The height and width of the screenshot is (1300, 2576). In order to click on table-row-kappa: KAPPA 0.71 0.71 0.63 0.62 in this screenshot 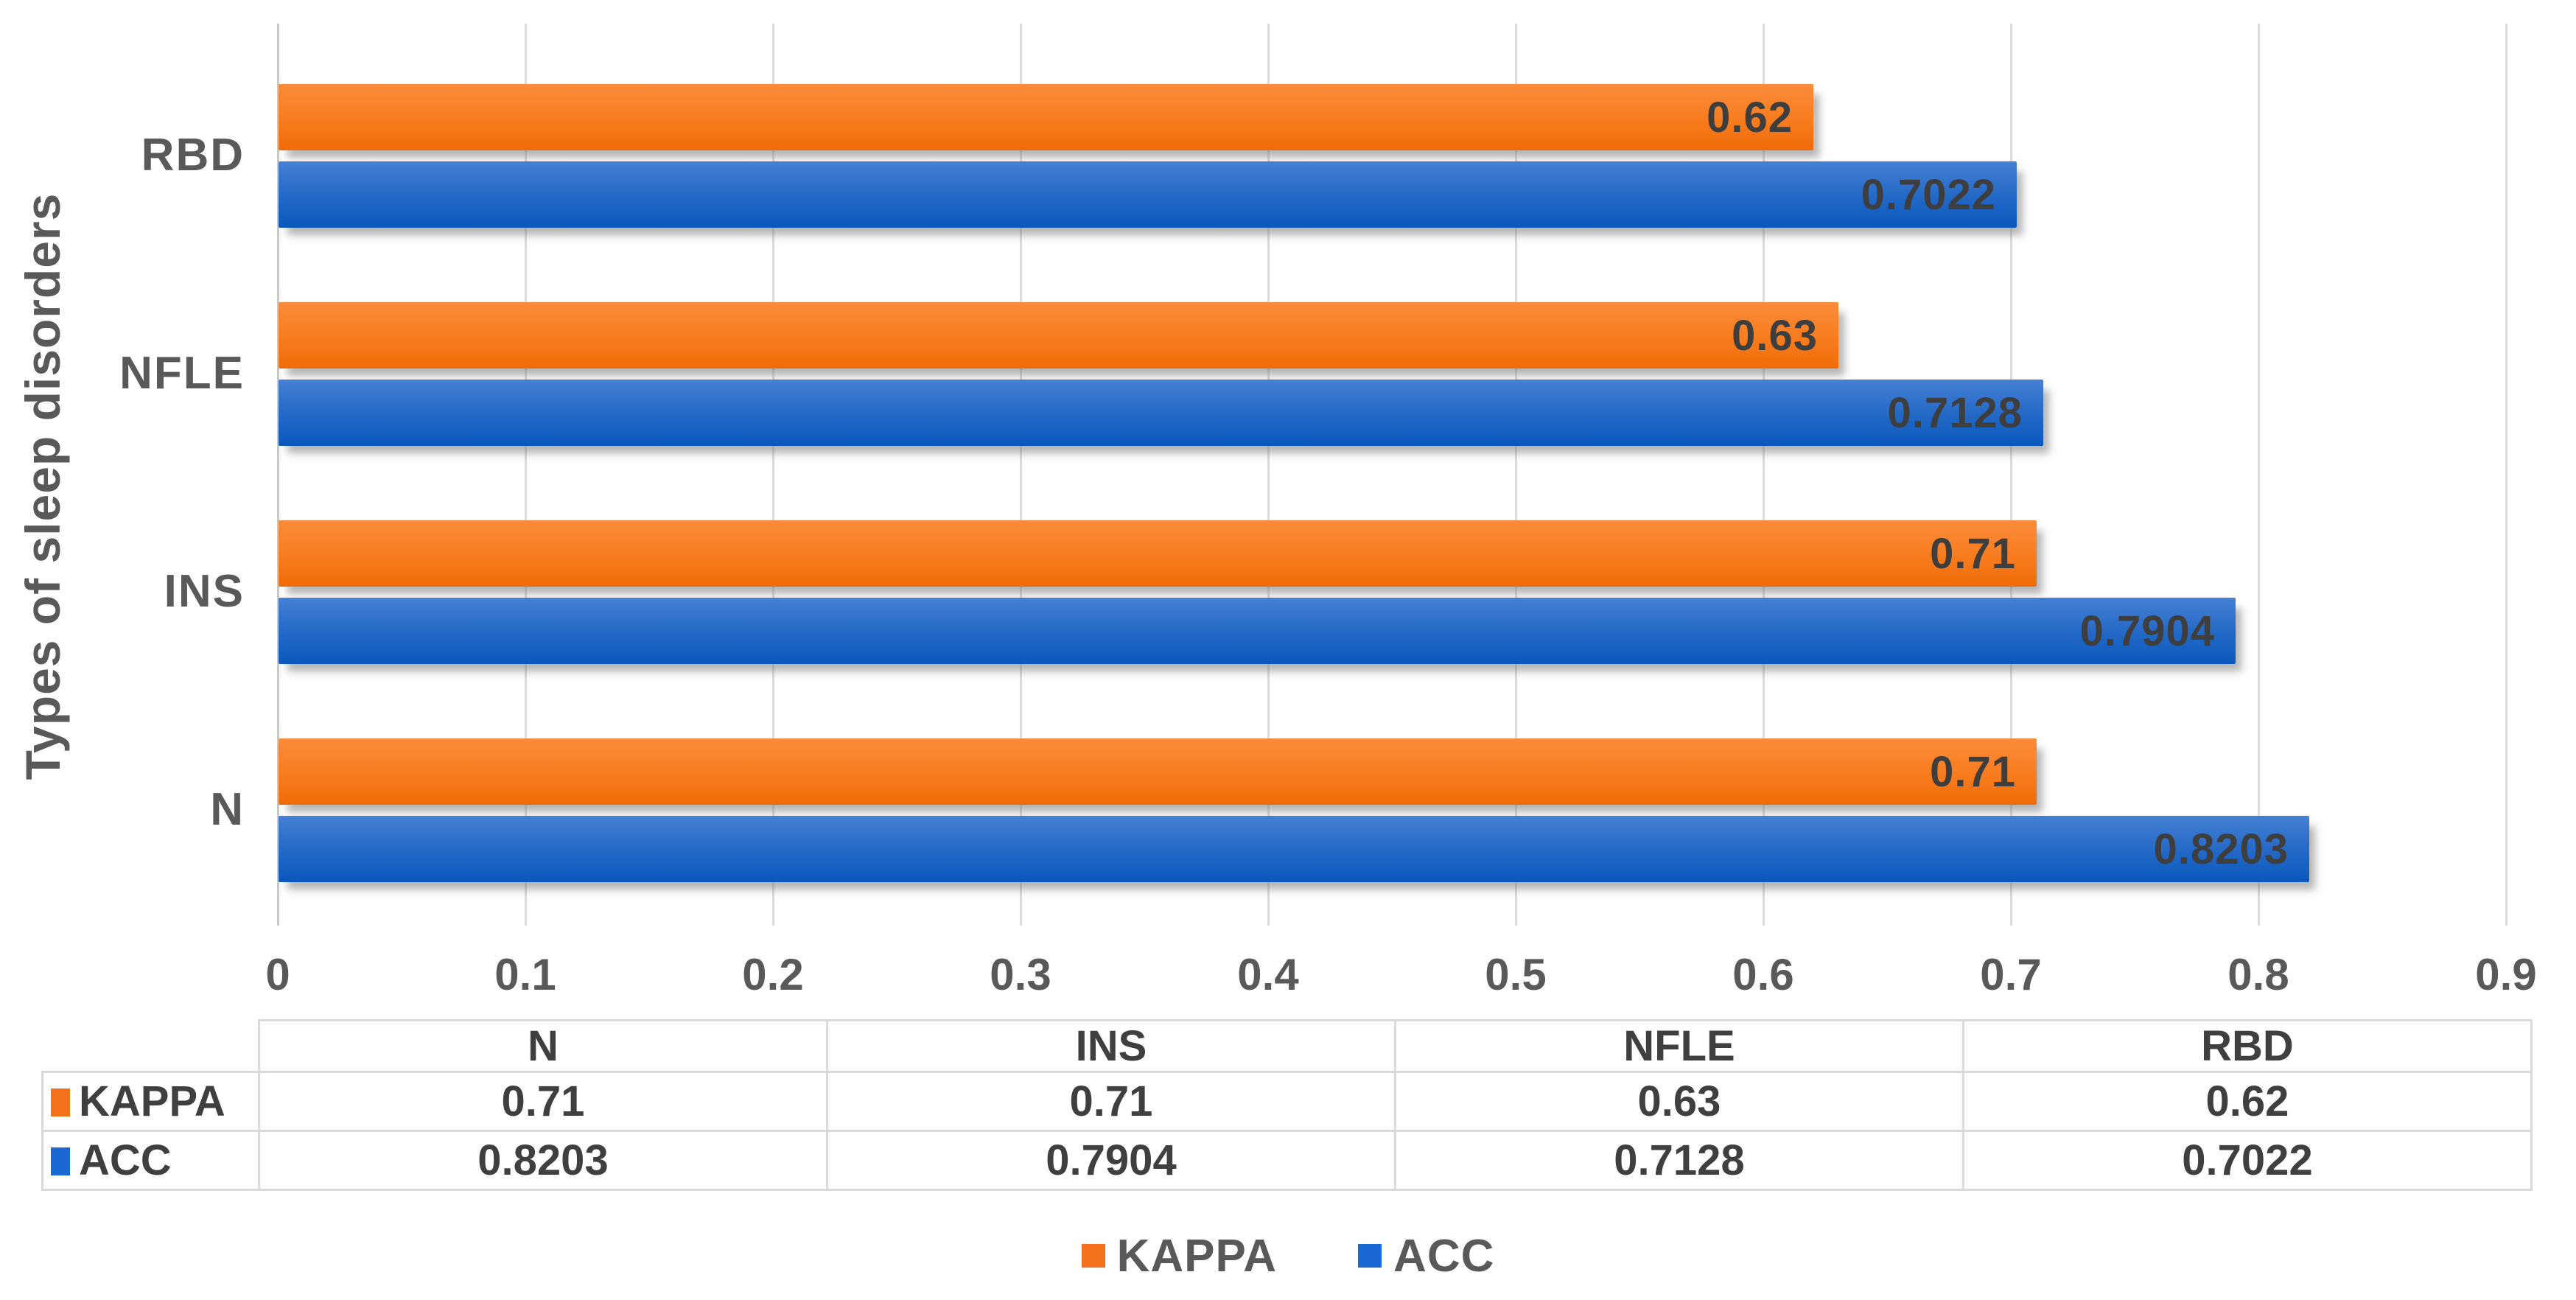, I will do `click(1287, 1101)`.